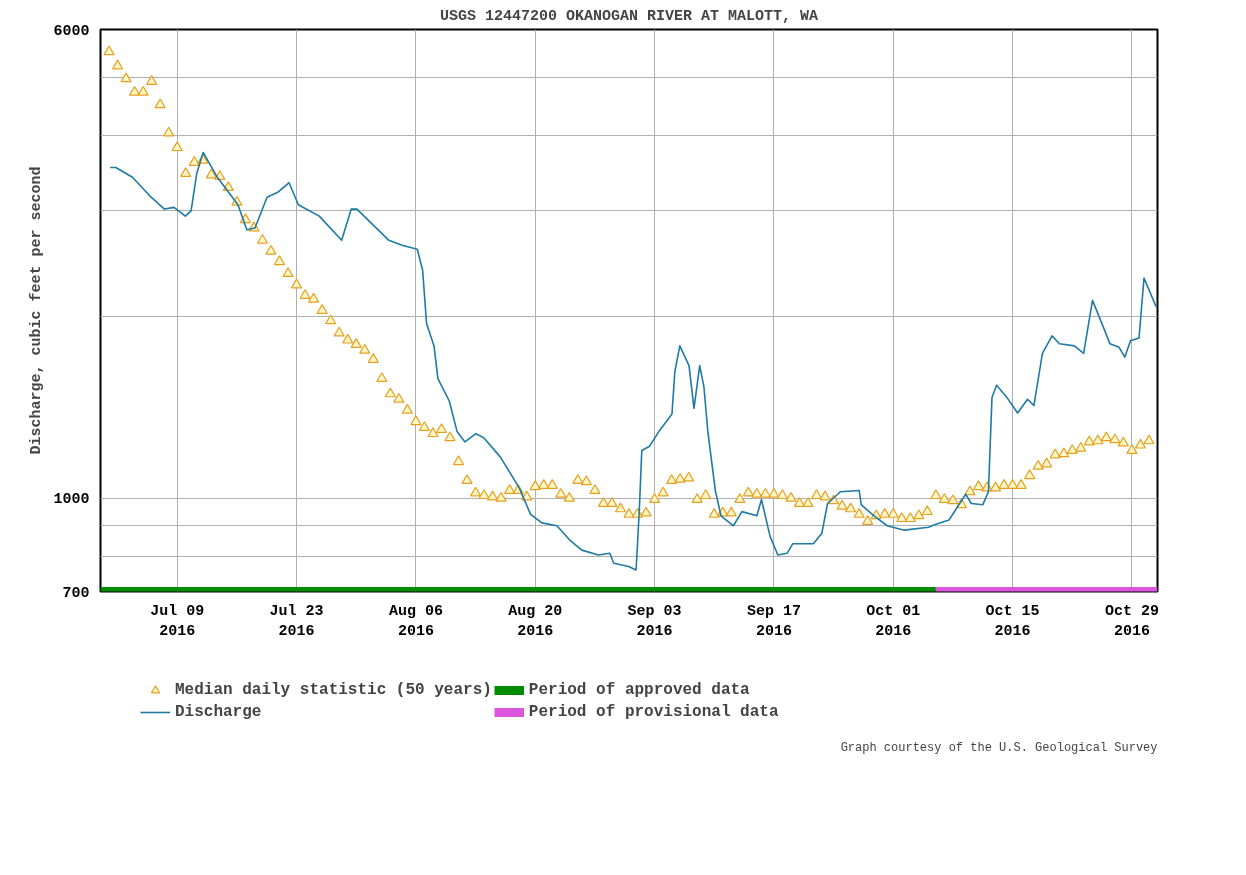 The height and width of the screenshot is (875, 1246). What do you see at coordinates (629, 16) in the screenshot?
I see `chart-title: USGS 12447200 OKANOGAN RIVER AT MALOTT, WA` at bounding box center [629, 16].